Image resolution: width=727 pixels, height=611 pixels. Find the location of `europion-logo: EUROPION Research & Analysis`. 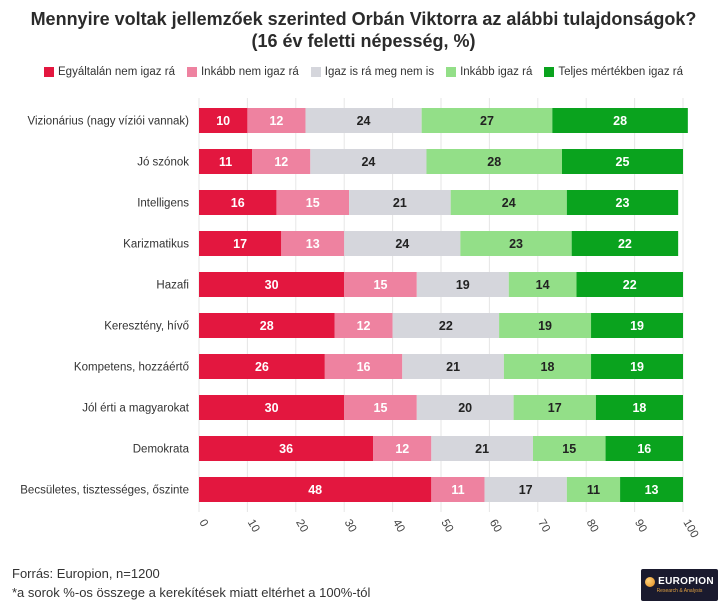

europion-logo: EUROPION Research & Analysis is located at coordinates (679, 585).